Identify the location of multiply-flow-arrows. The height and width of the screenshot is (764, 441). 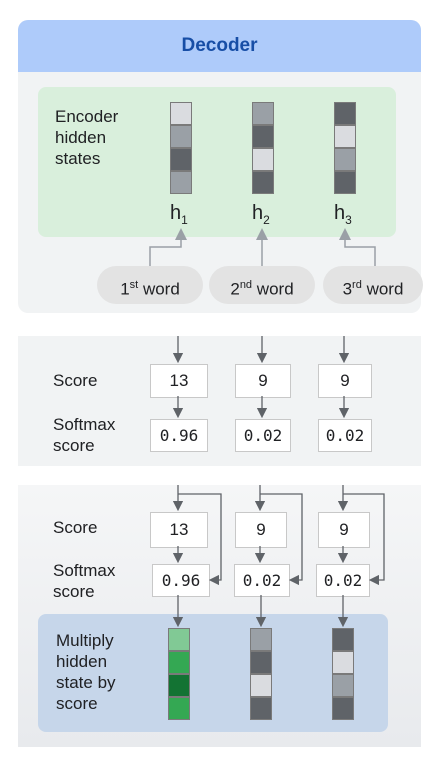
(278, 556).